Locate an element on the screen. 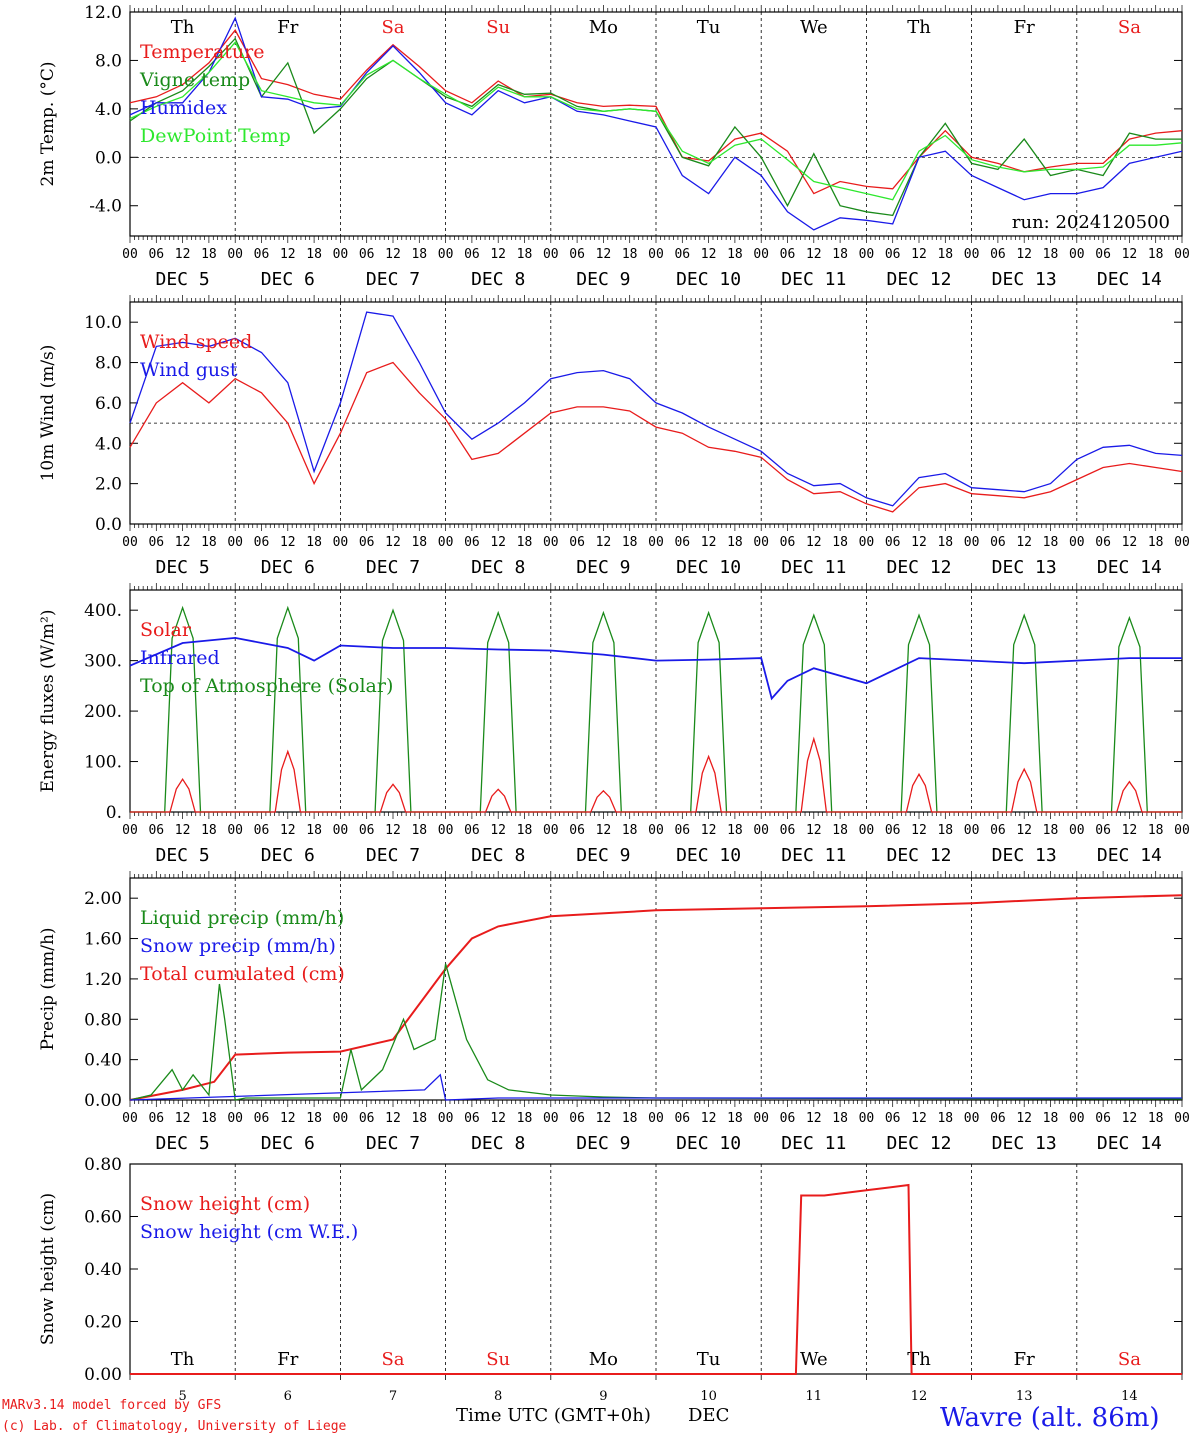 The image size is (1194, 1440). y-tick-label: 4.0 is located at coordinates (108, 110).